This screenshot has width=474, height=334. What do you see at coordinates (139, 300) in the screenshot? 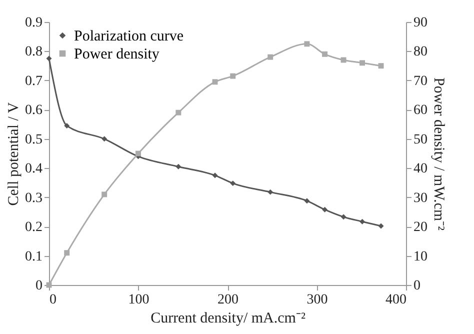
I see `x-tick-label: 100` at bounding box center [139, 300].